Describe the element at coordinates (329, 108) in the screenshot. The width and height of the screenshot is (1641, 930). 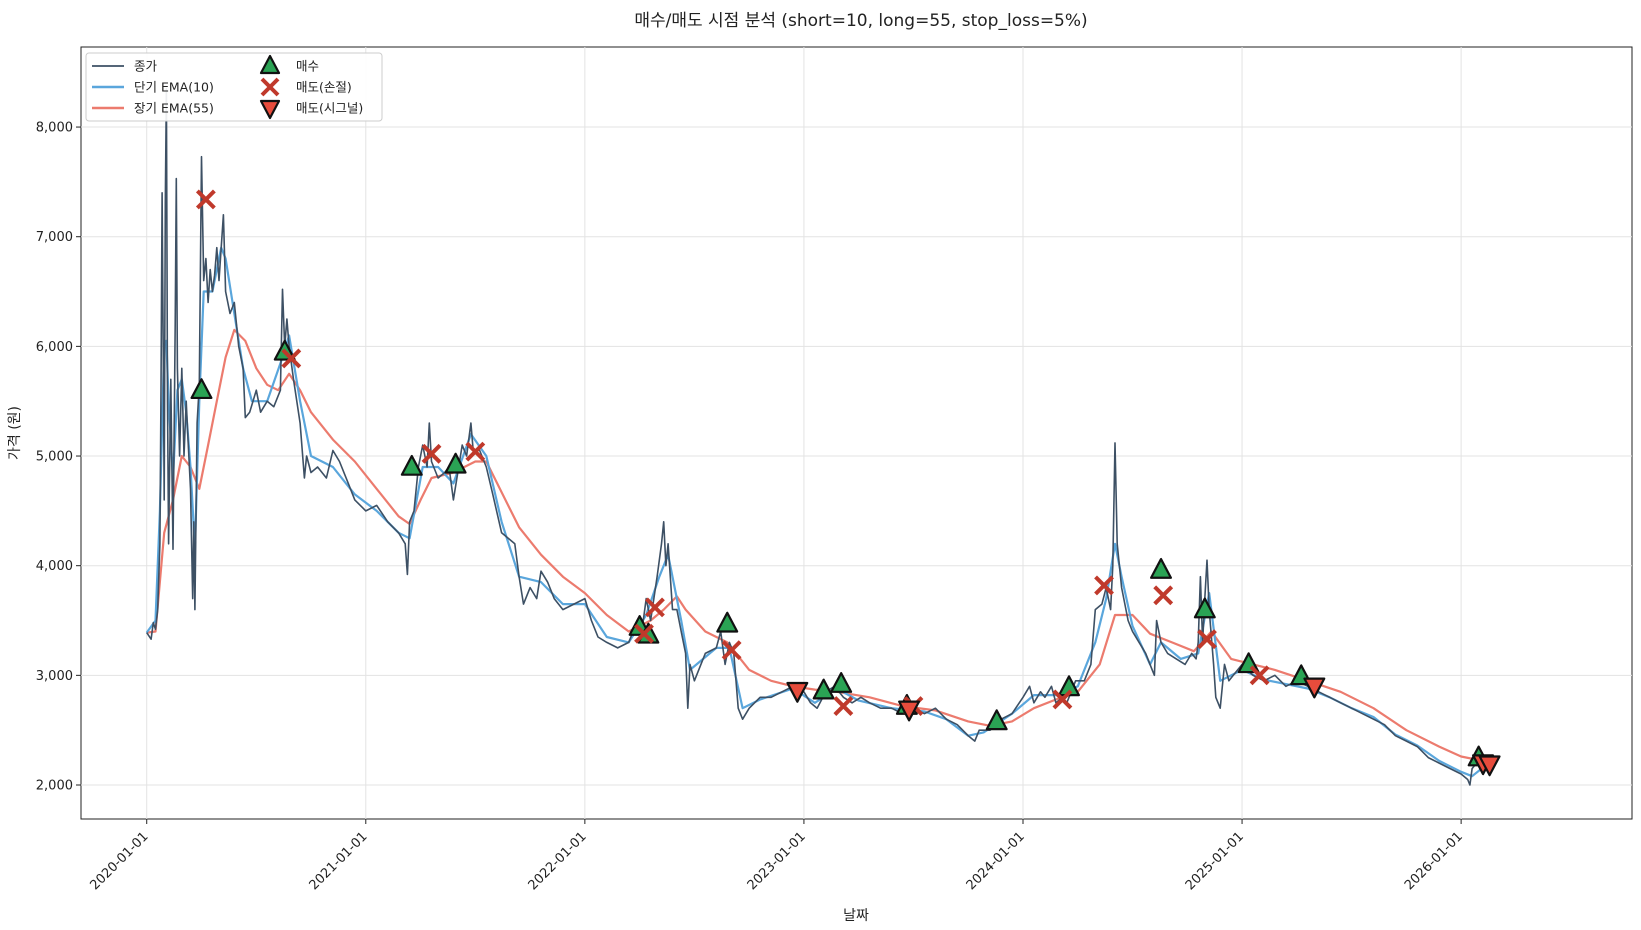
I see `legend-label: 매도(시그널)` at that location.